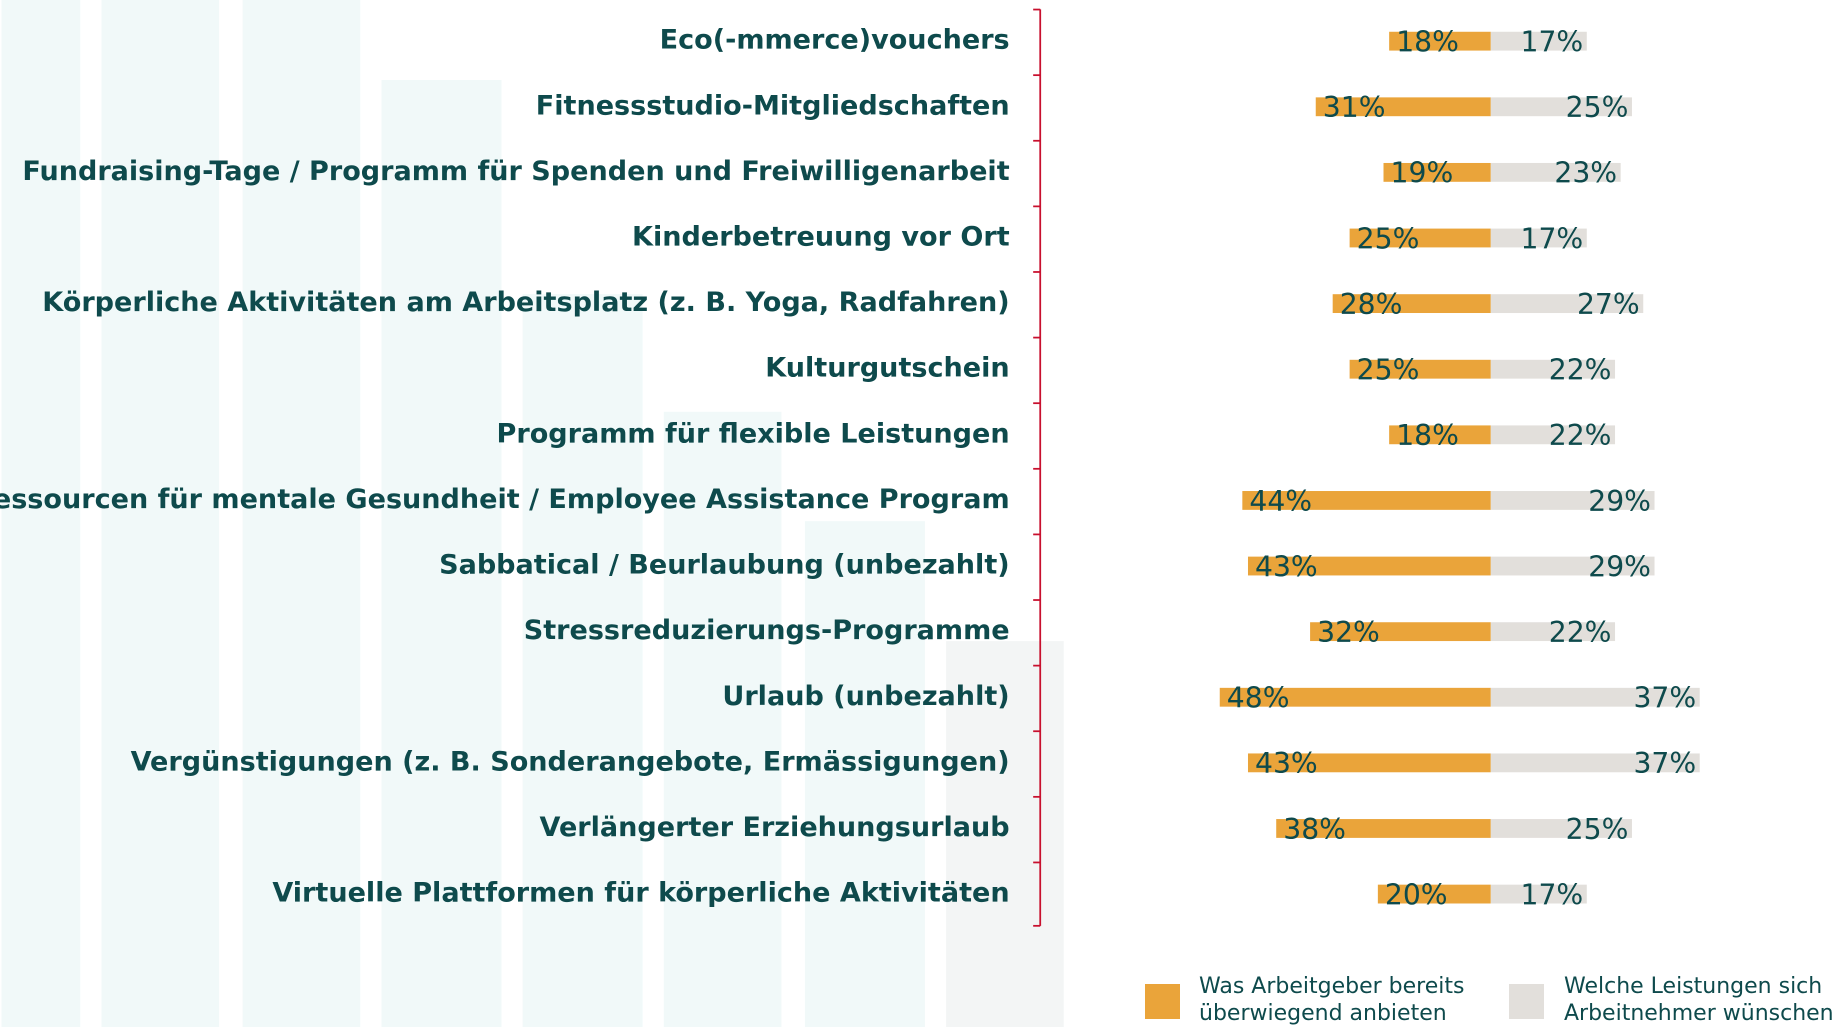  Describe the element at coordinates (724, 565) in the screenshot. I see `category-label: Sabbatical / Beurlaubung (unbezahlt)` at that location.